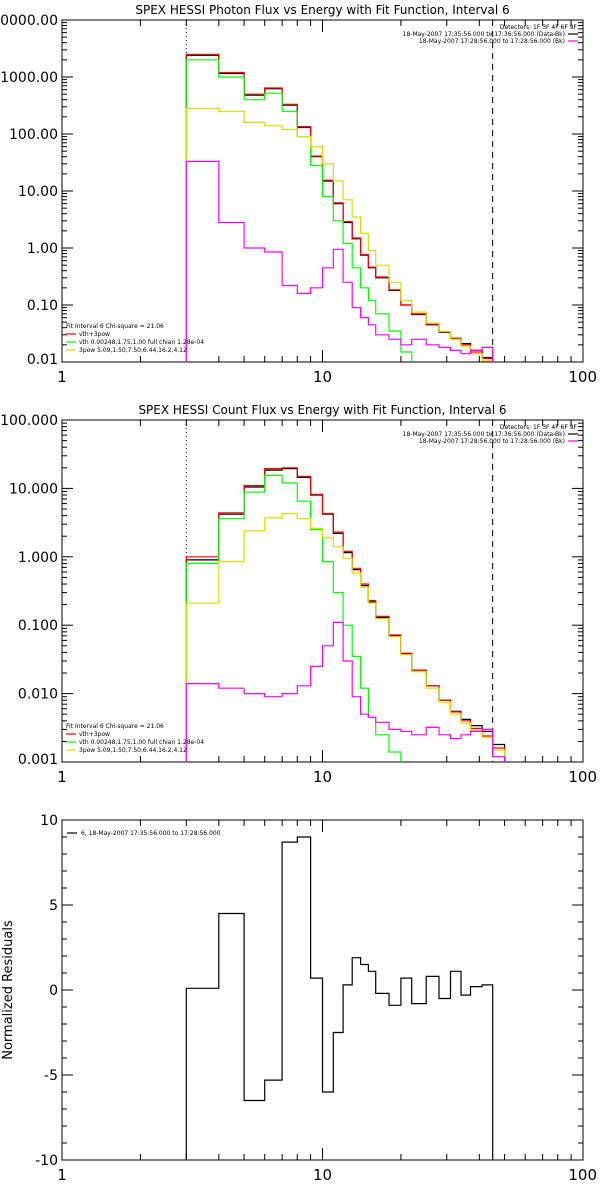 The height and width of the screenshot is (1200, 600). Describe the element at coordinates (42, 249) in the screenshot. I see `y-tick-label: 1.00` at that location.